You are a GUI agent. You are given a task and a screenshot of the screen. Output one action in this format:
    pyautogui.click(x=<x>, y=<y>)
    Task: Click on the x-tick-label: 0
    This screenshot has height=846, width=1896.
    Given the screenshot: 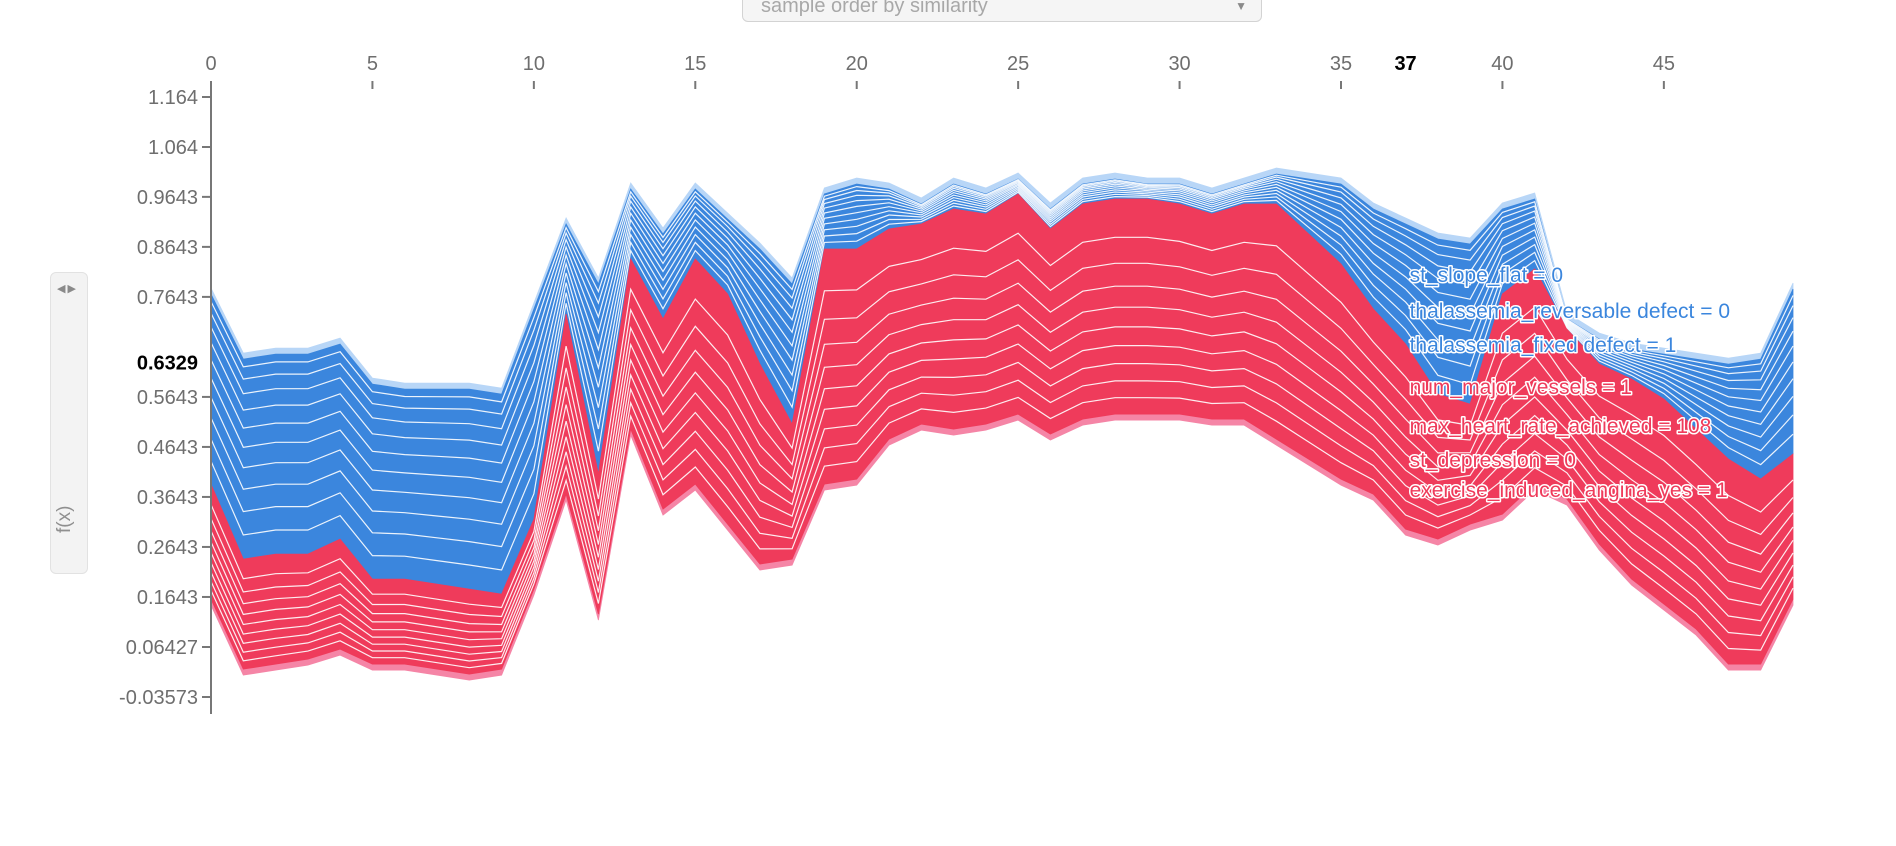 What is the action you would take?
    pyautogui.click(x=210, y=64)
    